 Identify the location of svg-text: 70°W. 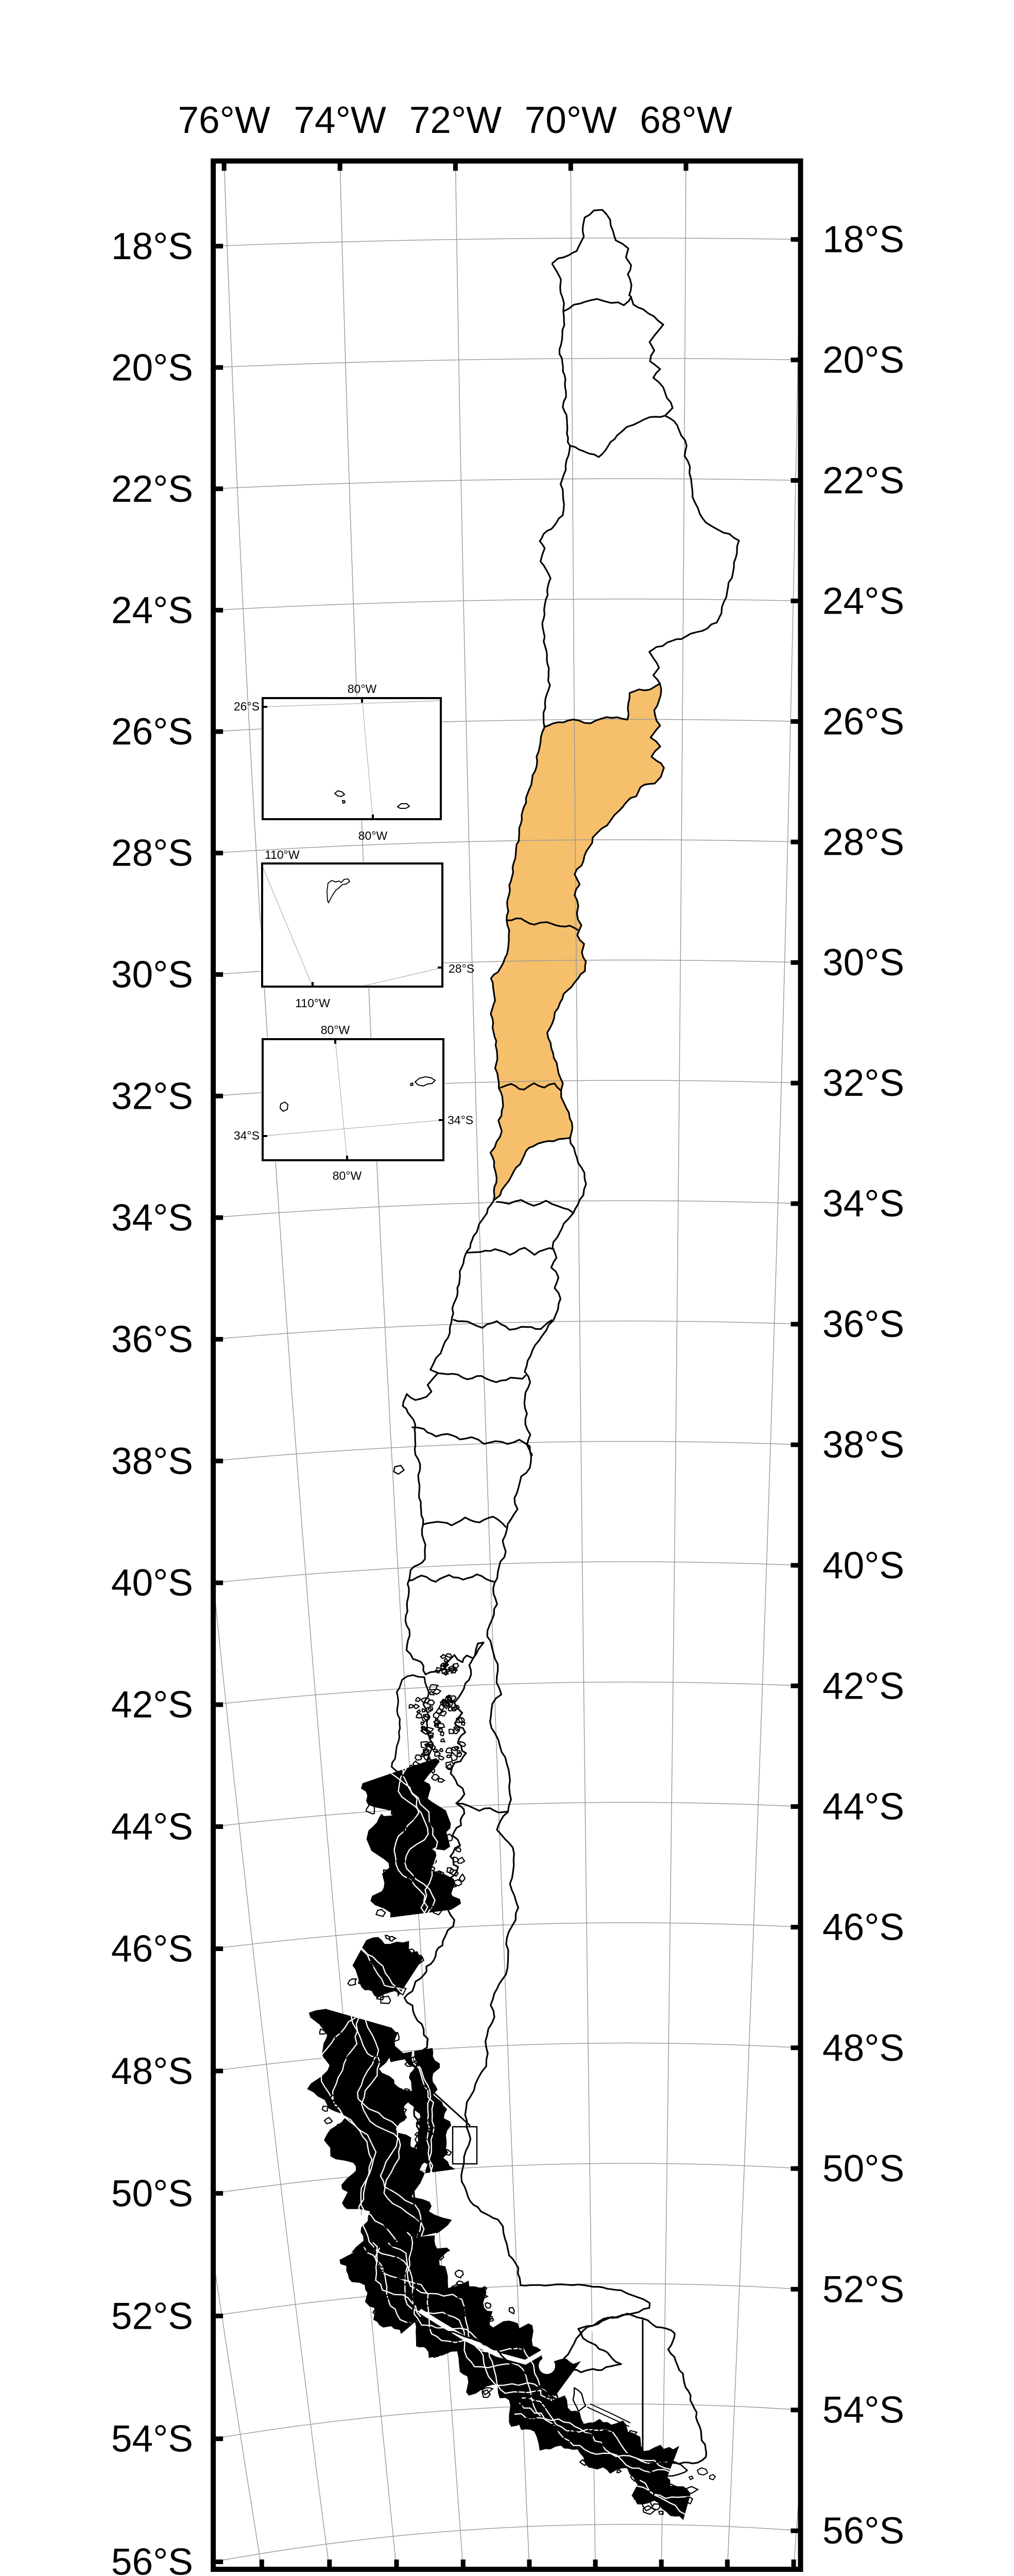
(571, 120).